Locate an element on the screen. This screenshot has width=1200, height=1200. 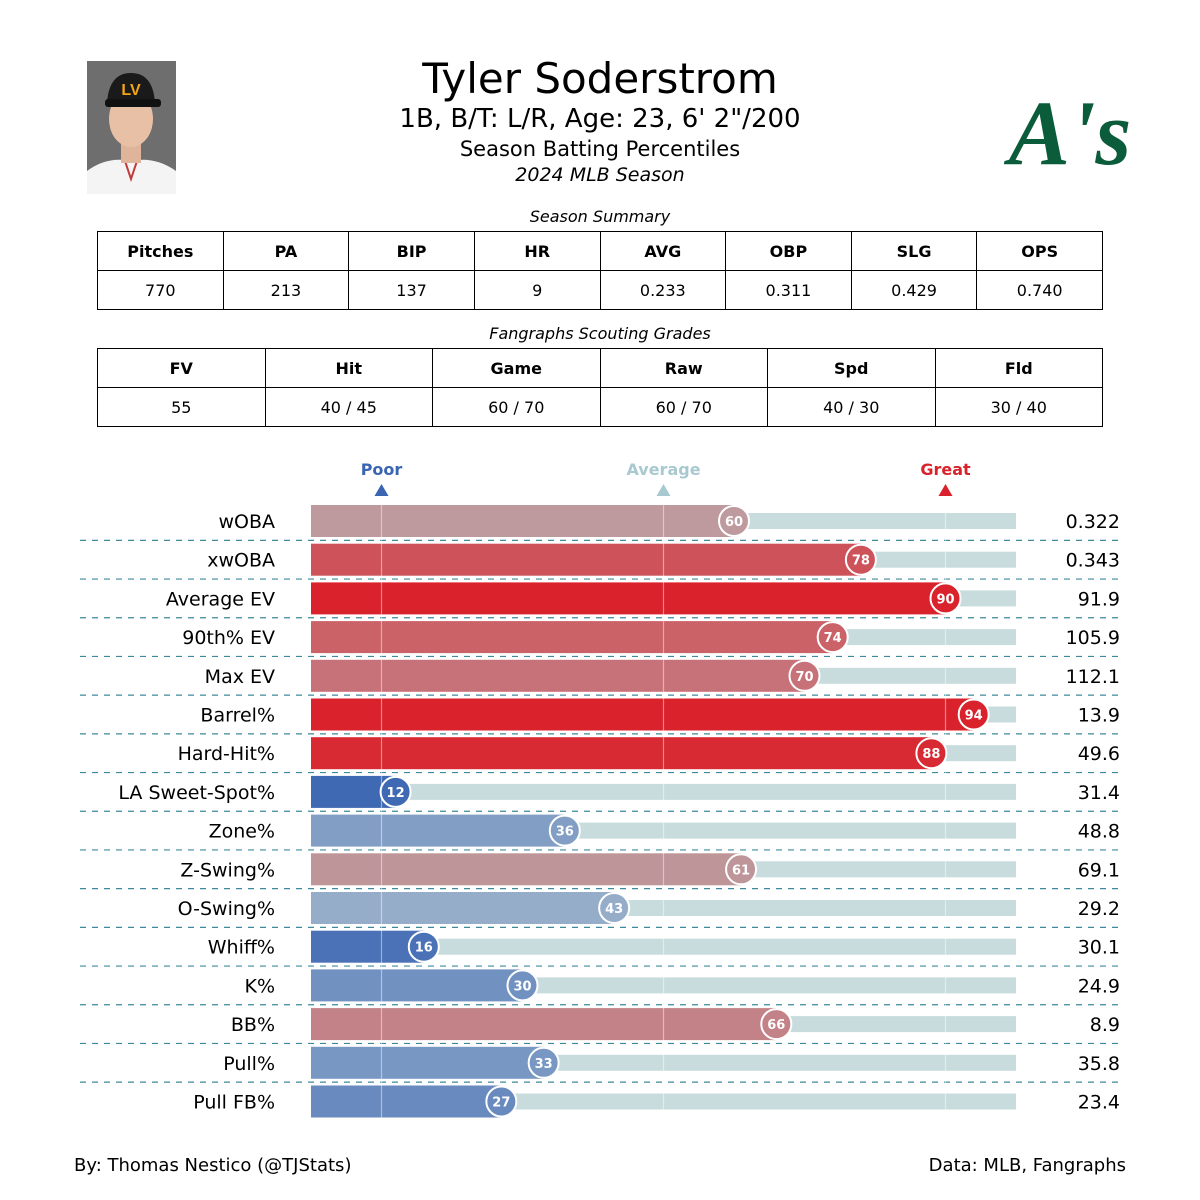
stat-label: BB% is located at coordinates (253, 1025).